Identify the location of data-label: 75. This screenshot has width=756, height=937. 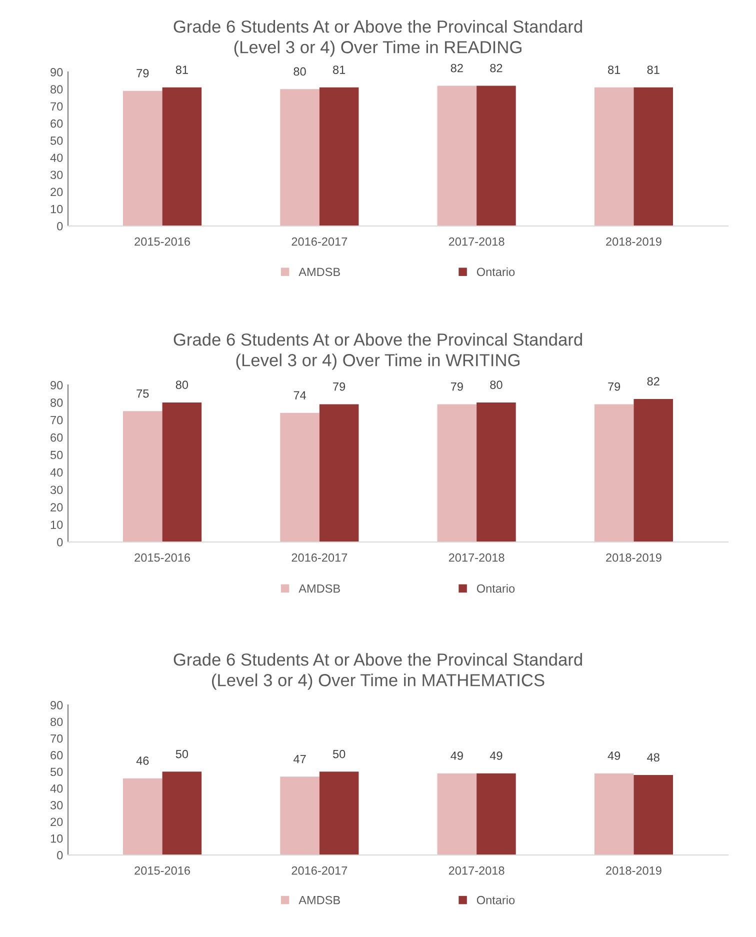
(142, 393).